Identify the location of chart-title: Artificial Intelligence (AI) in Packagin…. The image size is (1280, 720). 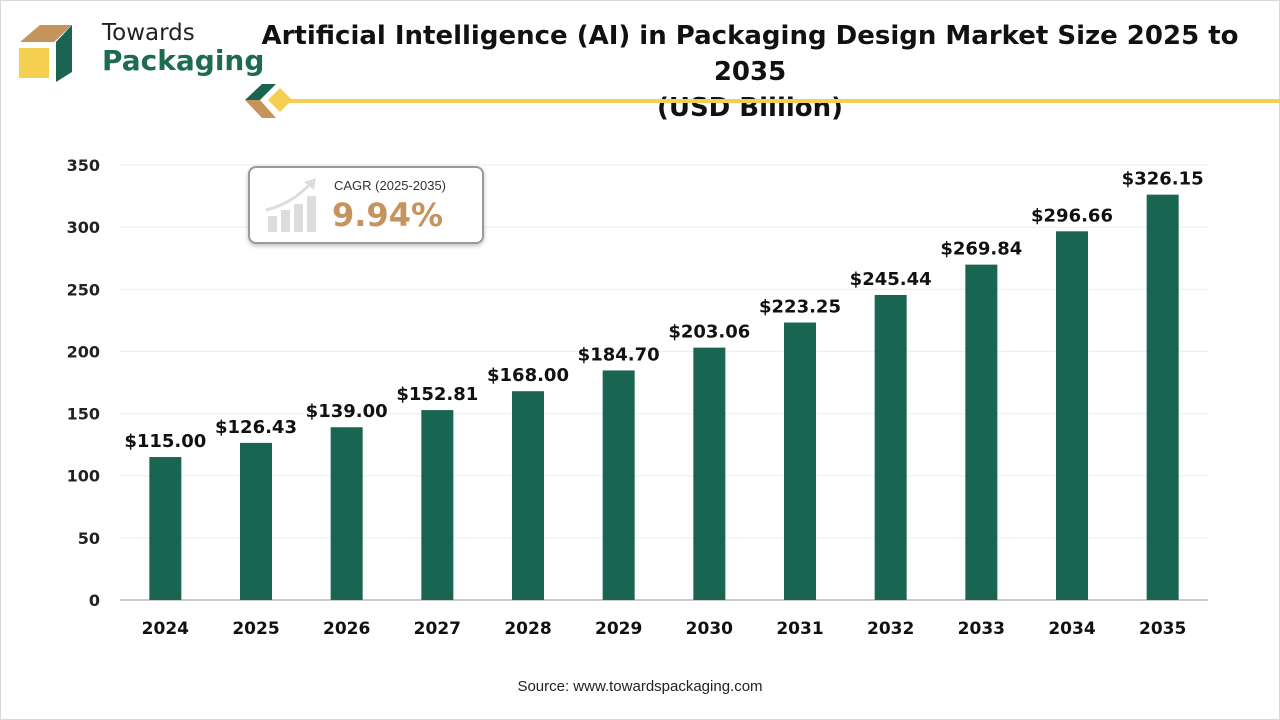
(750, 72).